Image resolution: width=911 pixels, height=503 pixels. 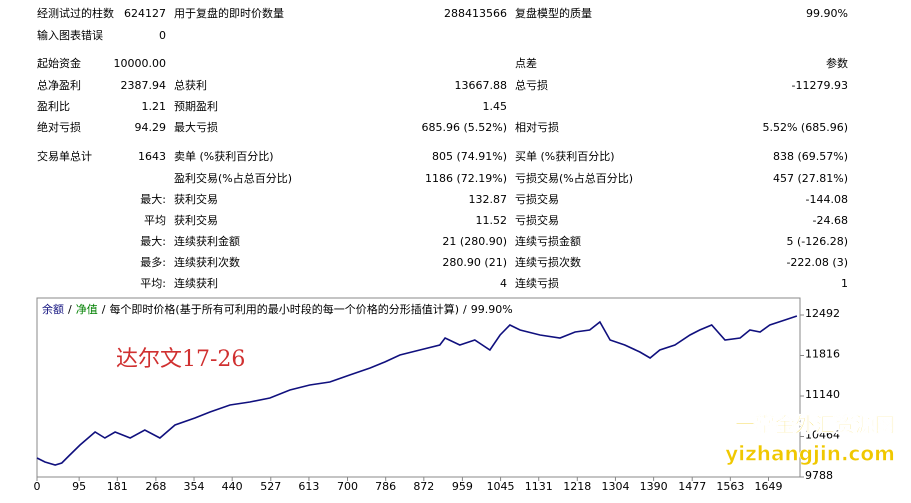 I want to click on legend-model: 每个即时价格(基于所有可利用的最小时段的每一个价格的分形插值计算), so click(x=284, y=309).